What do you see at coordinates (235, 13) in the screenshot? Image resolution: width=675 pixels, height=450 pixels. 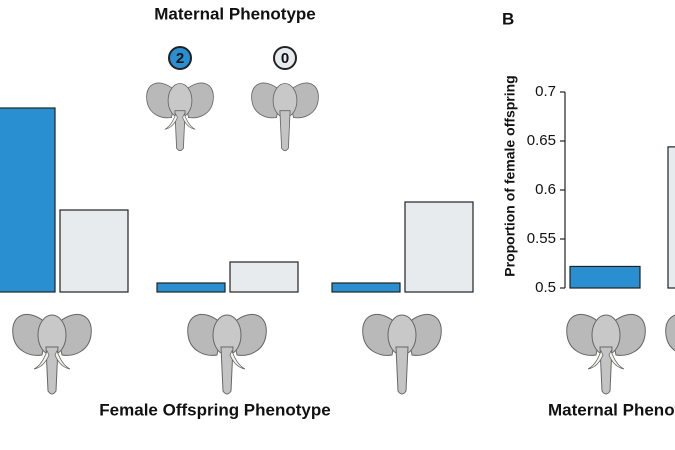 I see `chart-title: Maternal Phenotype` at bounding box center [235, 13].